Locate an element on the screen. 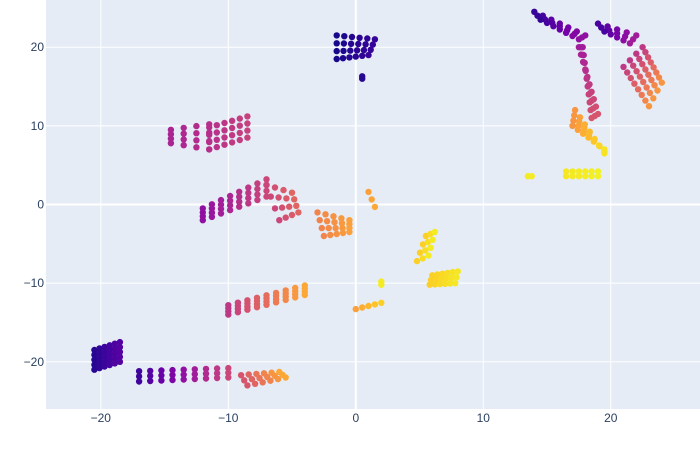 This screenshot has width=700, height=450. y-axis-ticks: −20 −10 0 10 20 is located at coordinates (34, 204).